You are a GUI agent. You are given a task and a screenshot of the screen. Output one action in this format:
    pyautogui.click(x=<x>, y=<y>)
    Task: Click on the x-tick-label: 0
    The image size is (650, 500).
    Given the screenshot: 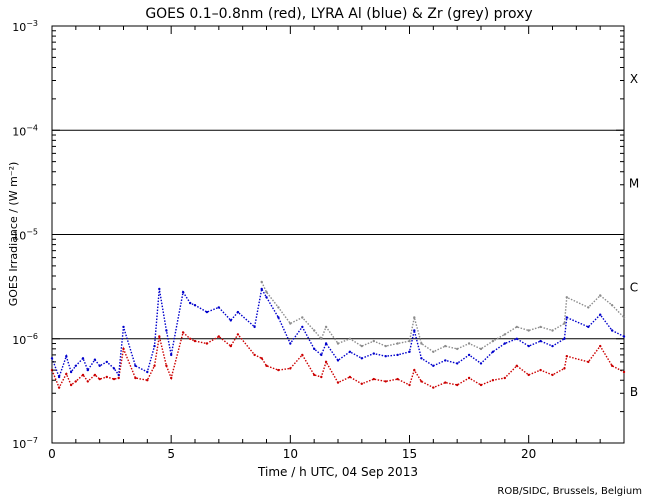 What is the action you would take?
    pyautogui.click(x=52, y=454)
    